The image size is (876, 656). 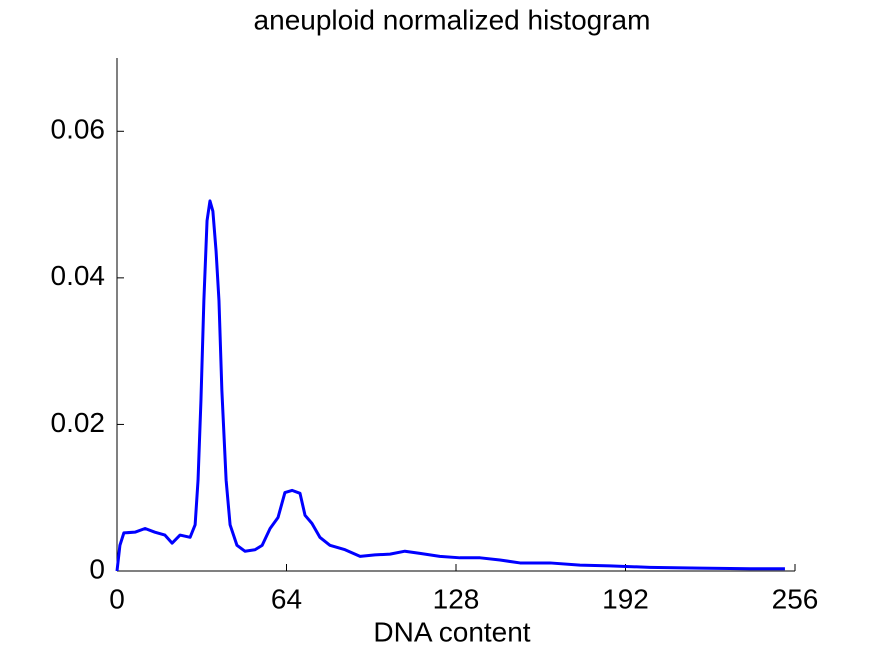 I want to click on x-tick-label: 256, so click(x=795, y=598).